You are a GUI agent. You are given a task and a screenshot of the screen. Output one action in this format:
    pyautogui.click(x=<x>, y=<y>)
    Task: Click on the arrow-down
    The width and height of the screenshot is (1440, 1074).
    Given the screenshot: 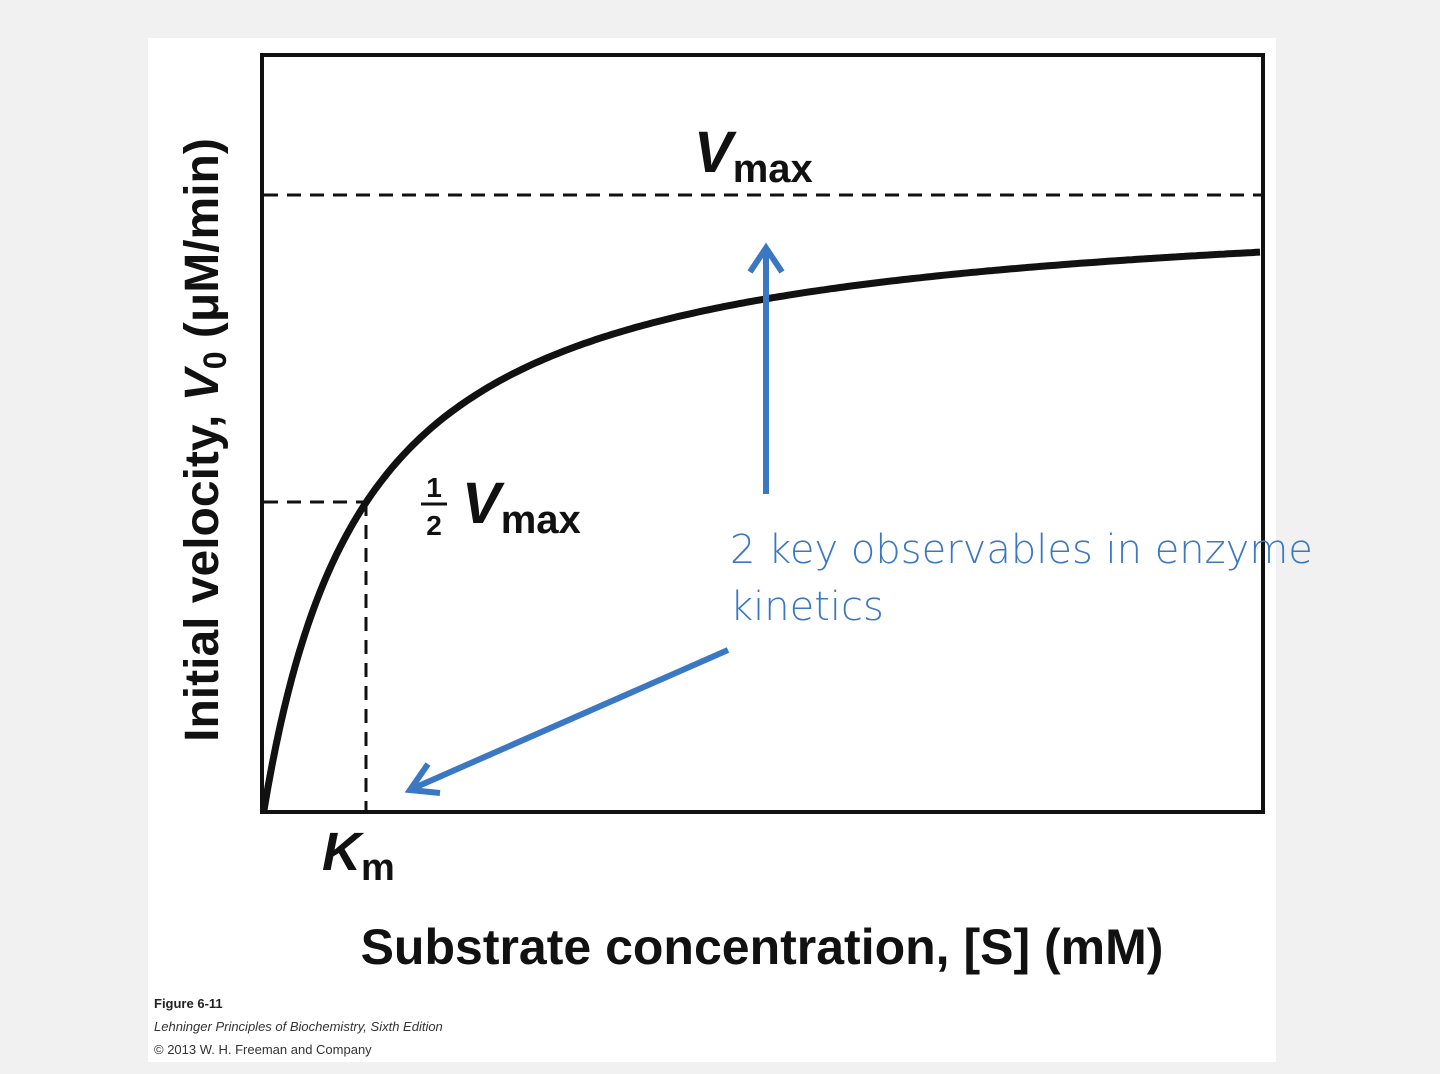 What is the action you would take?
    pyautogui.click(x=571, y=719)
    